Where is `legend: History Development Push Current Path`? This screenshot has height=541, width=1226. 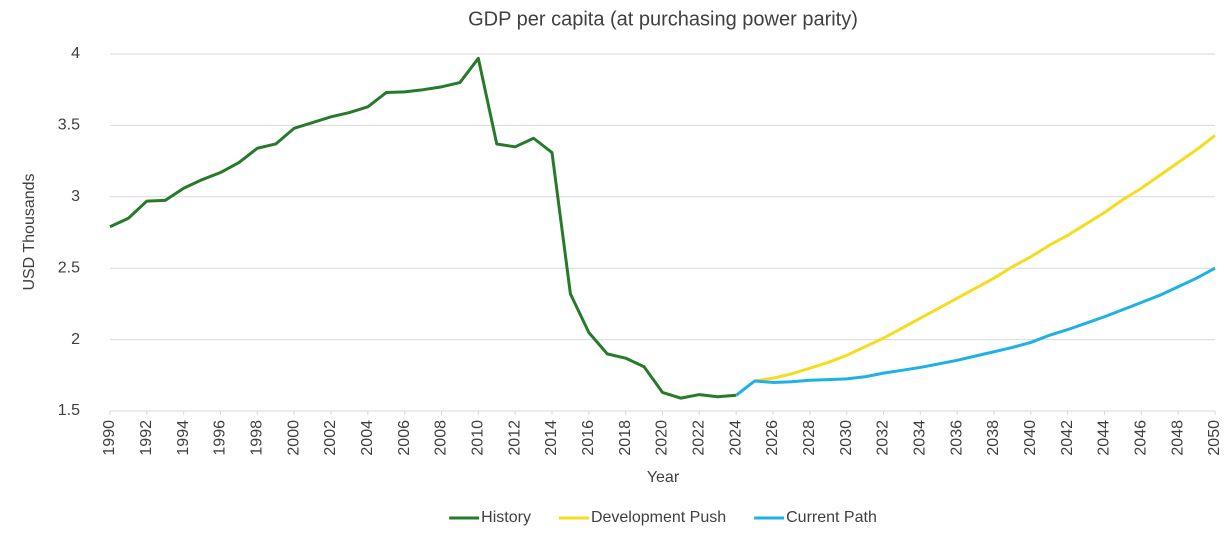
legend: History Development Push Current Path is located at coordinates (663, 517).